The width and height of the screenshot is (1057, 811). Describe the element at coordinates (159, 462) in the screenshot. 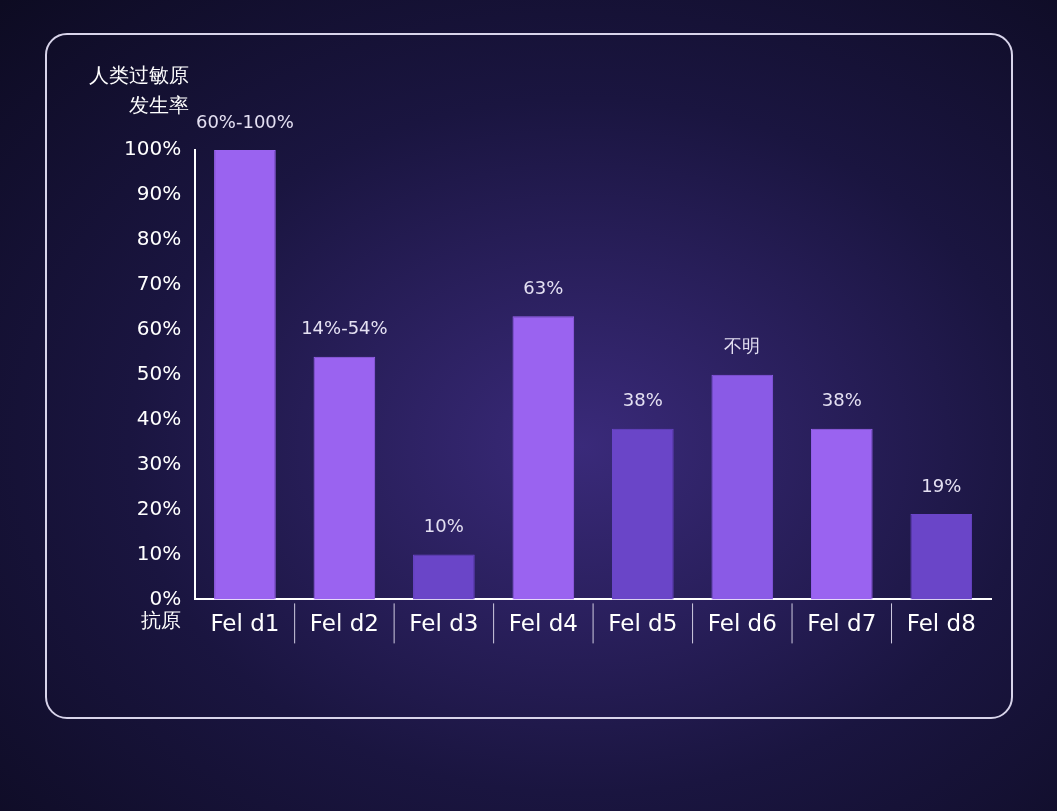

I see `y-tick-label: 30%` at that location.